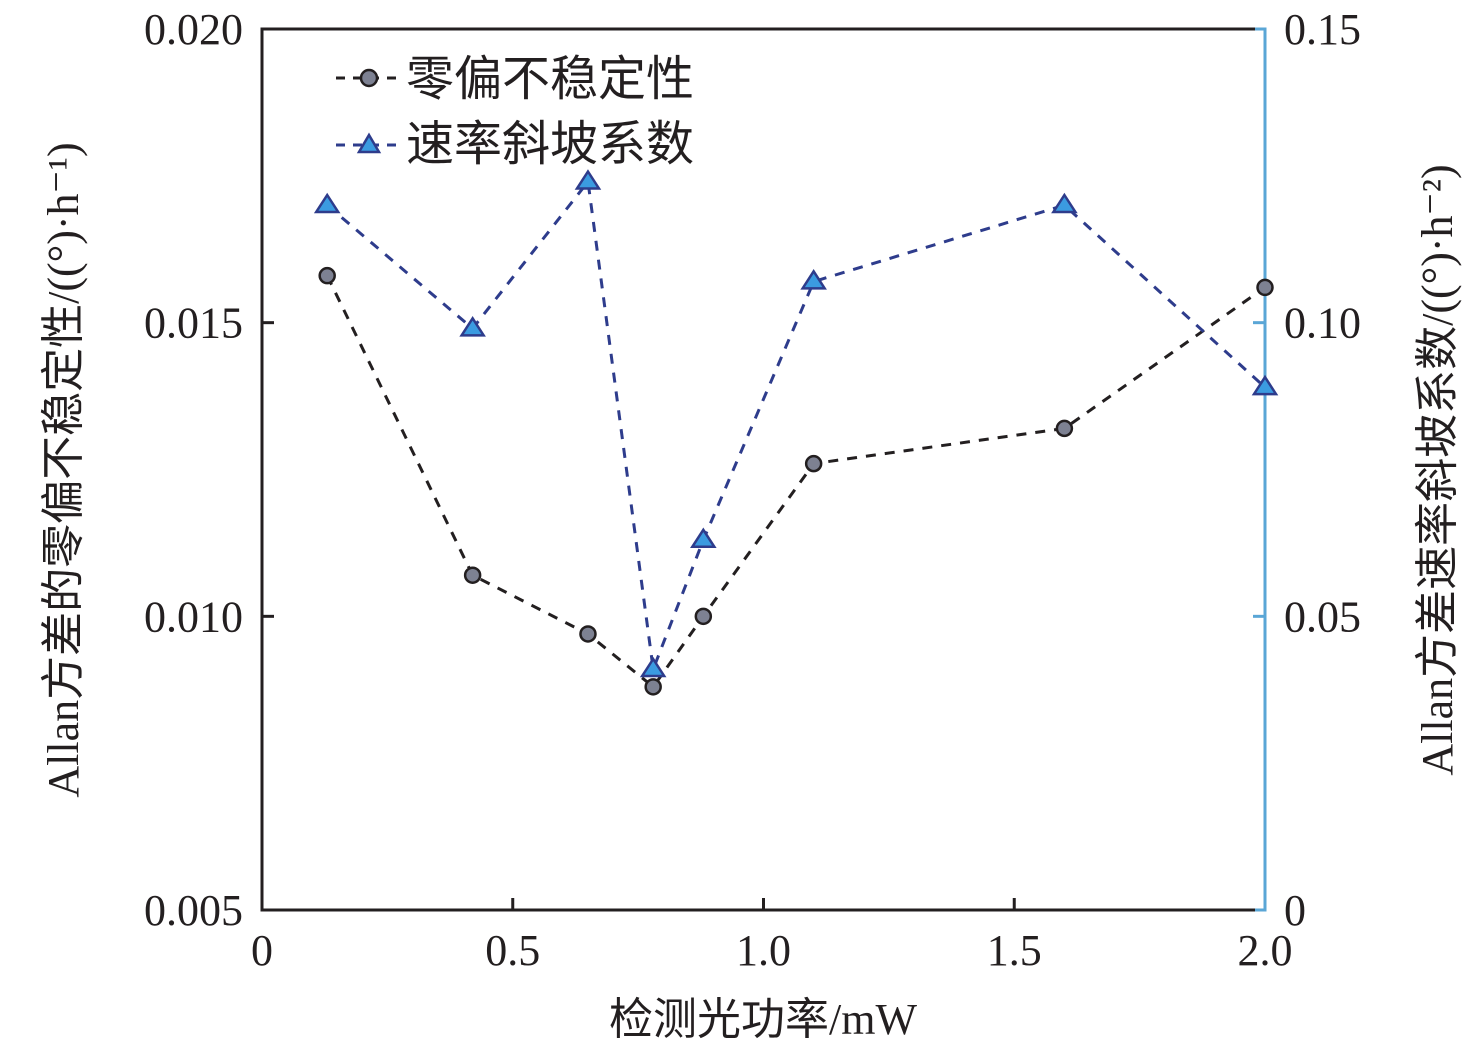 This screenshot has width=1476, height=1049. Describe the element at coordinates (63, 469) in the screenshot. I see `y-left-axis-title: Allan方差的零偏不稳定性/((°)·h⁻¹)` at that location.